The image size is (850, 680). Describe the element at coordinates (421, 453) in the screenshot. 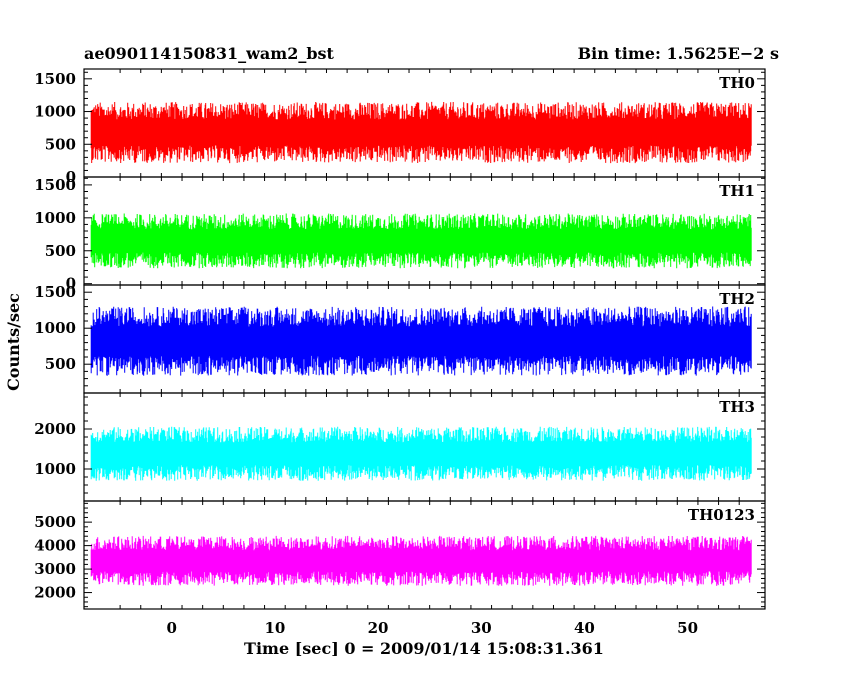

I see `trace-th3` at that location.